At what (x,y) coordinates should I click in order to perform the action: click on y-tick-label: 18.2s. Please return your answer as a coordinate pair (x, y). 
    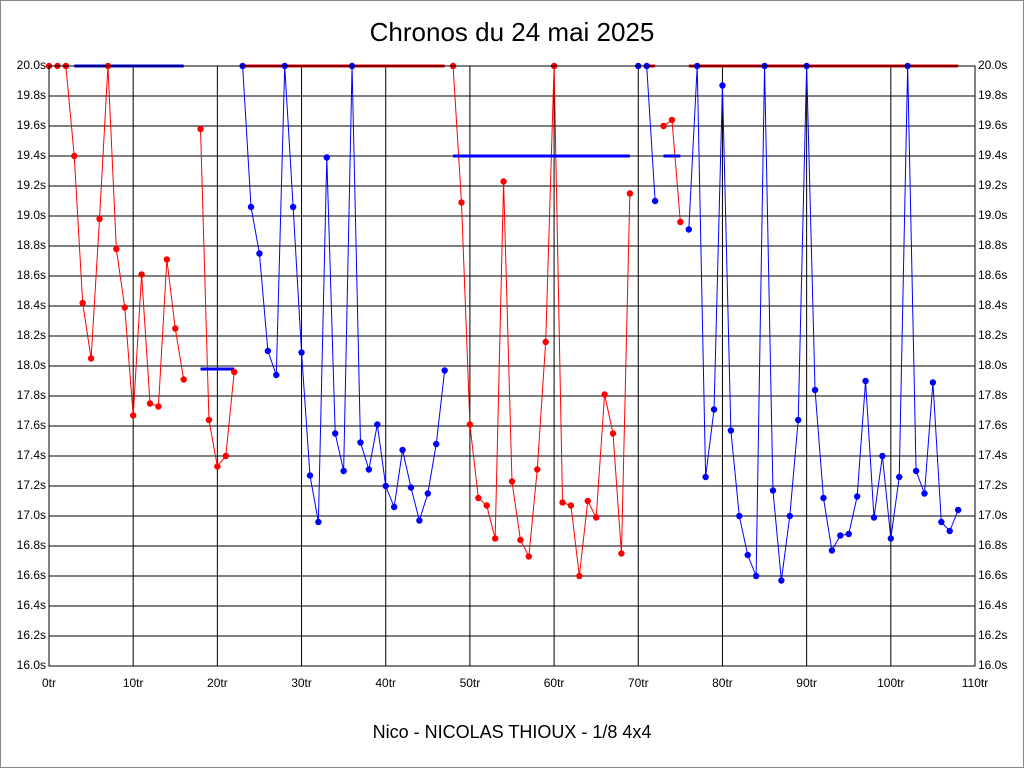
    Looking at the image, I should click on (31, 335).